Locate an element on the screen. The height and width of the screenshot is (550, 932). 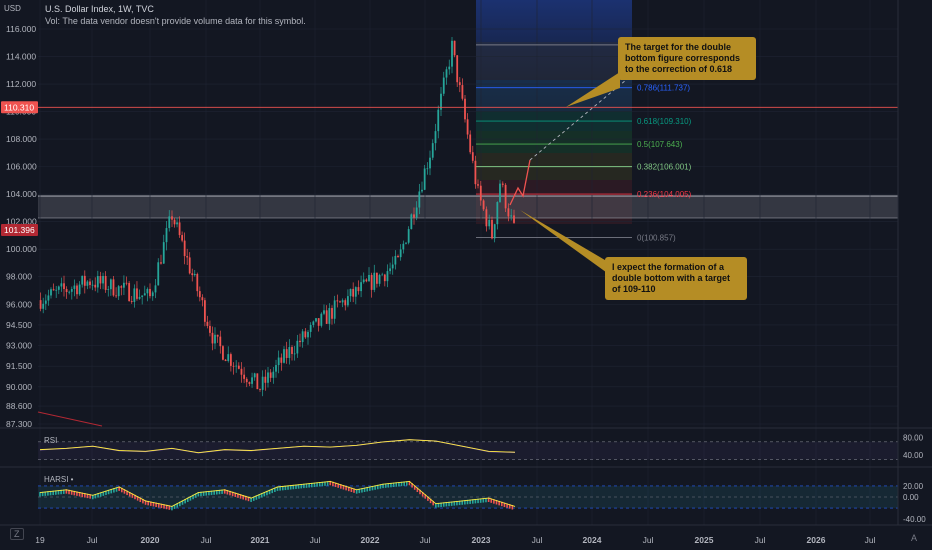
fib-level-label: 0.5(107.643) is located at coordinates (660, 144).